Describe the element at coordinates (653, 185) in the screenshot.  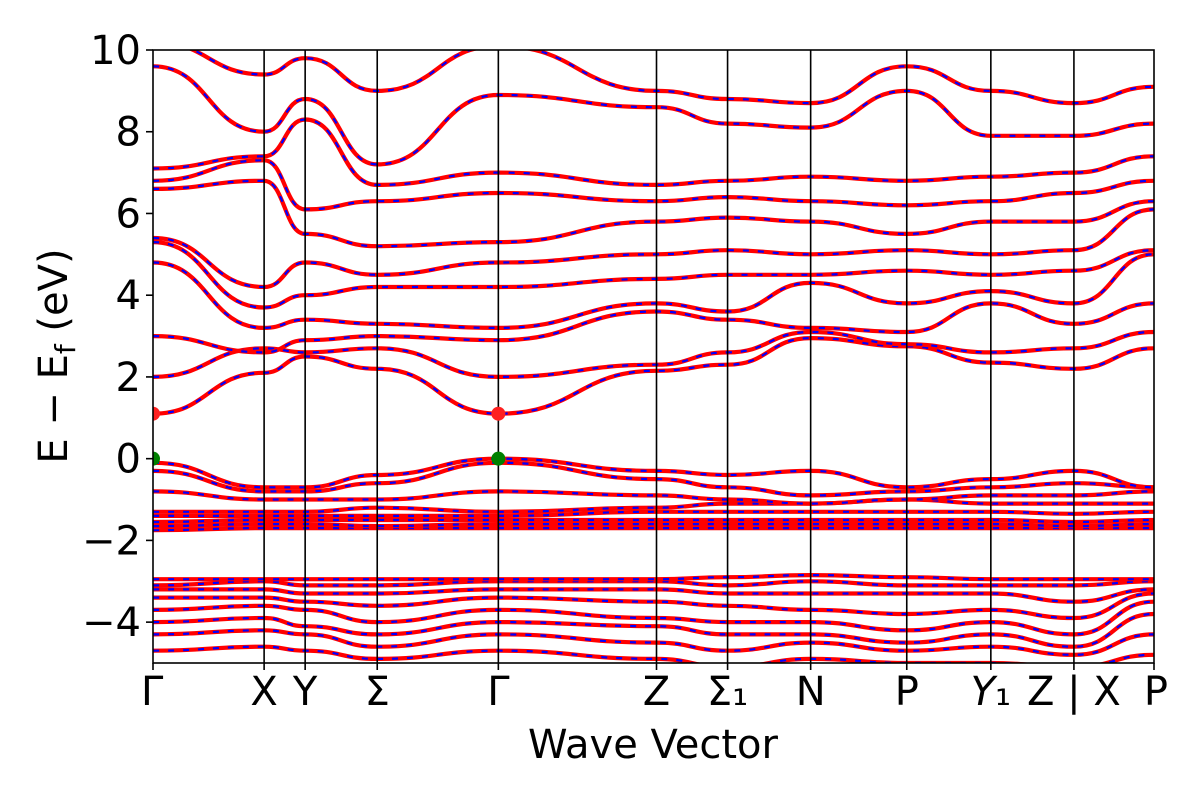
I see `band-23-spin-up` at that location.